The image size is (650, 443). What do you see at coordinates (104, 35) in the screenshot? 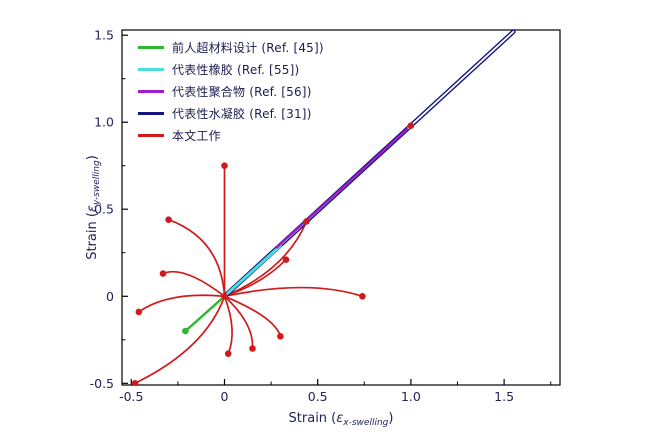
I see `y-tick-label: 1.5` at bounding box center [104, 35].